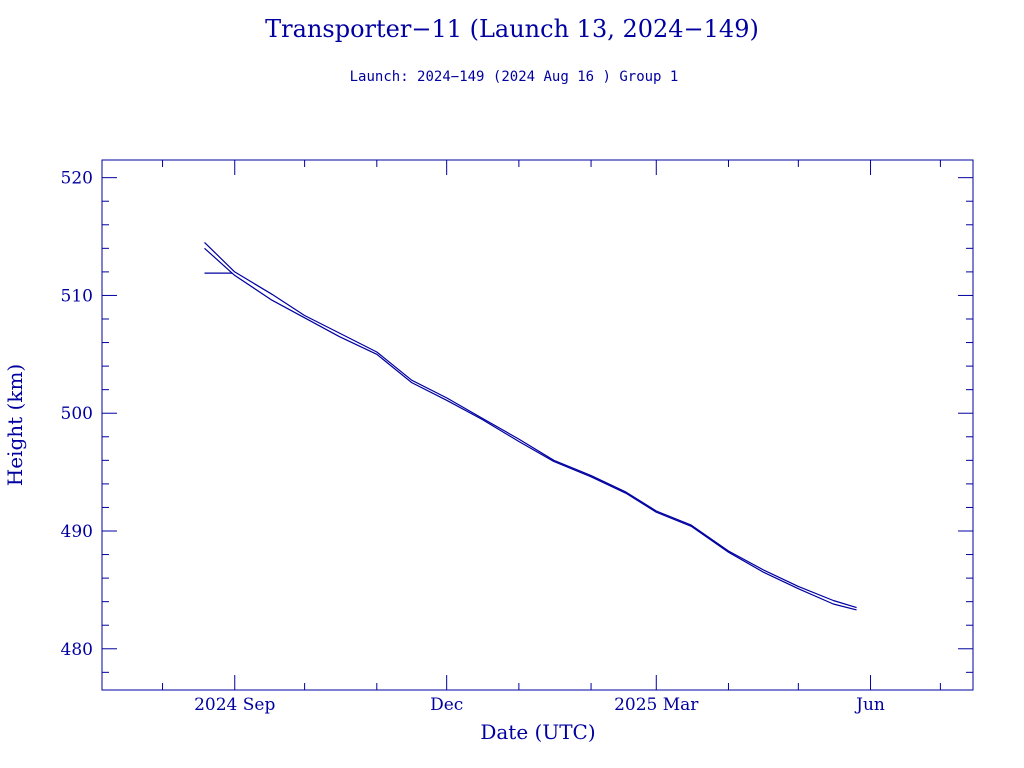  Describe the element at coordinates (77, 414) in the screenshot. I see `y-tick-label: 500` at that location.